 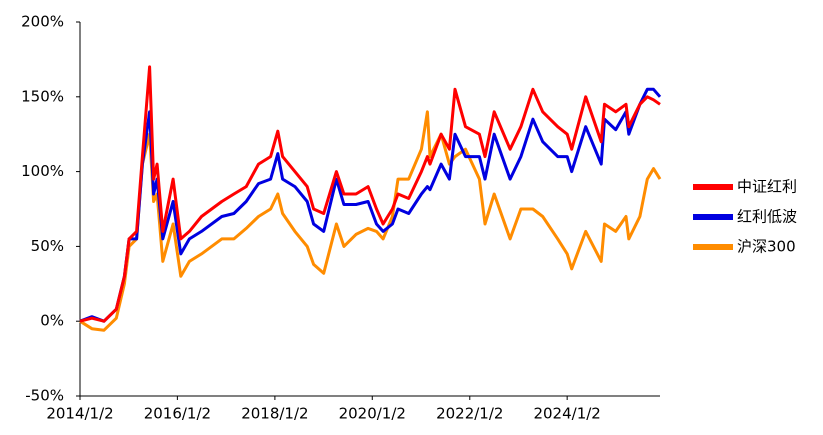 I want to click on x-tick-label: 2022/1/2, so click(x=469, y=414).